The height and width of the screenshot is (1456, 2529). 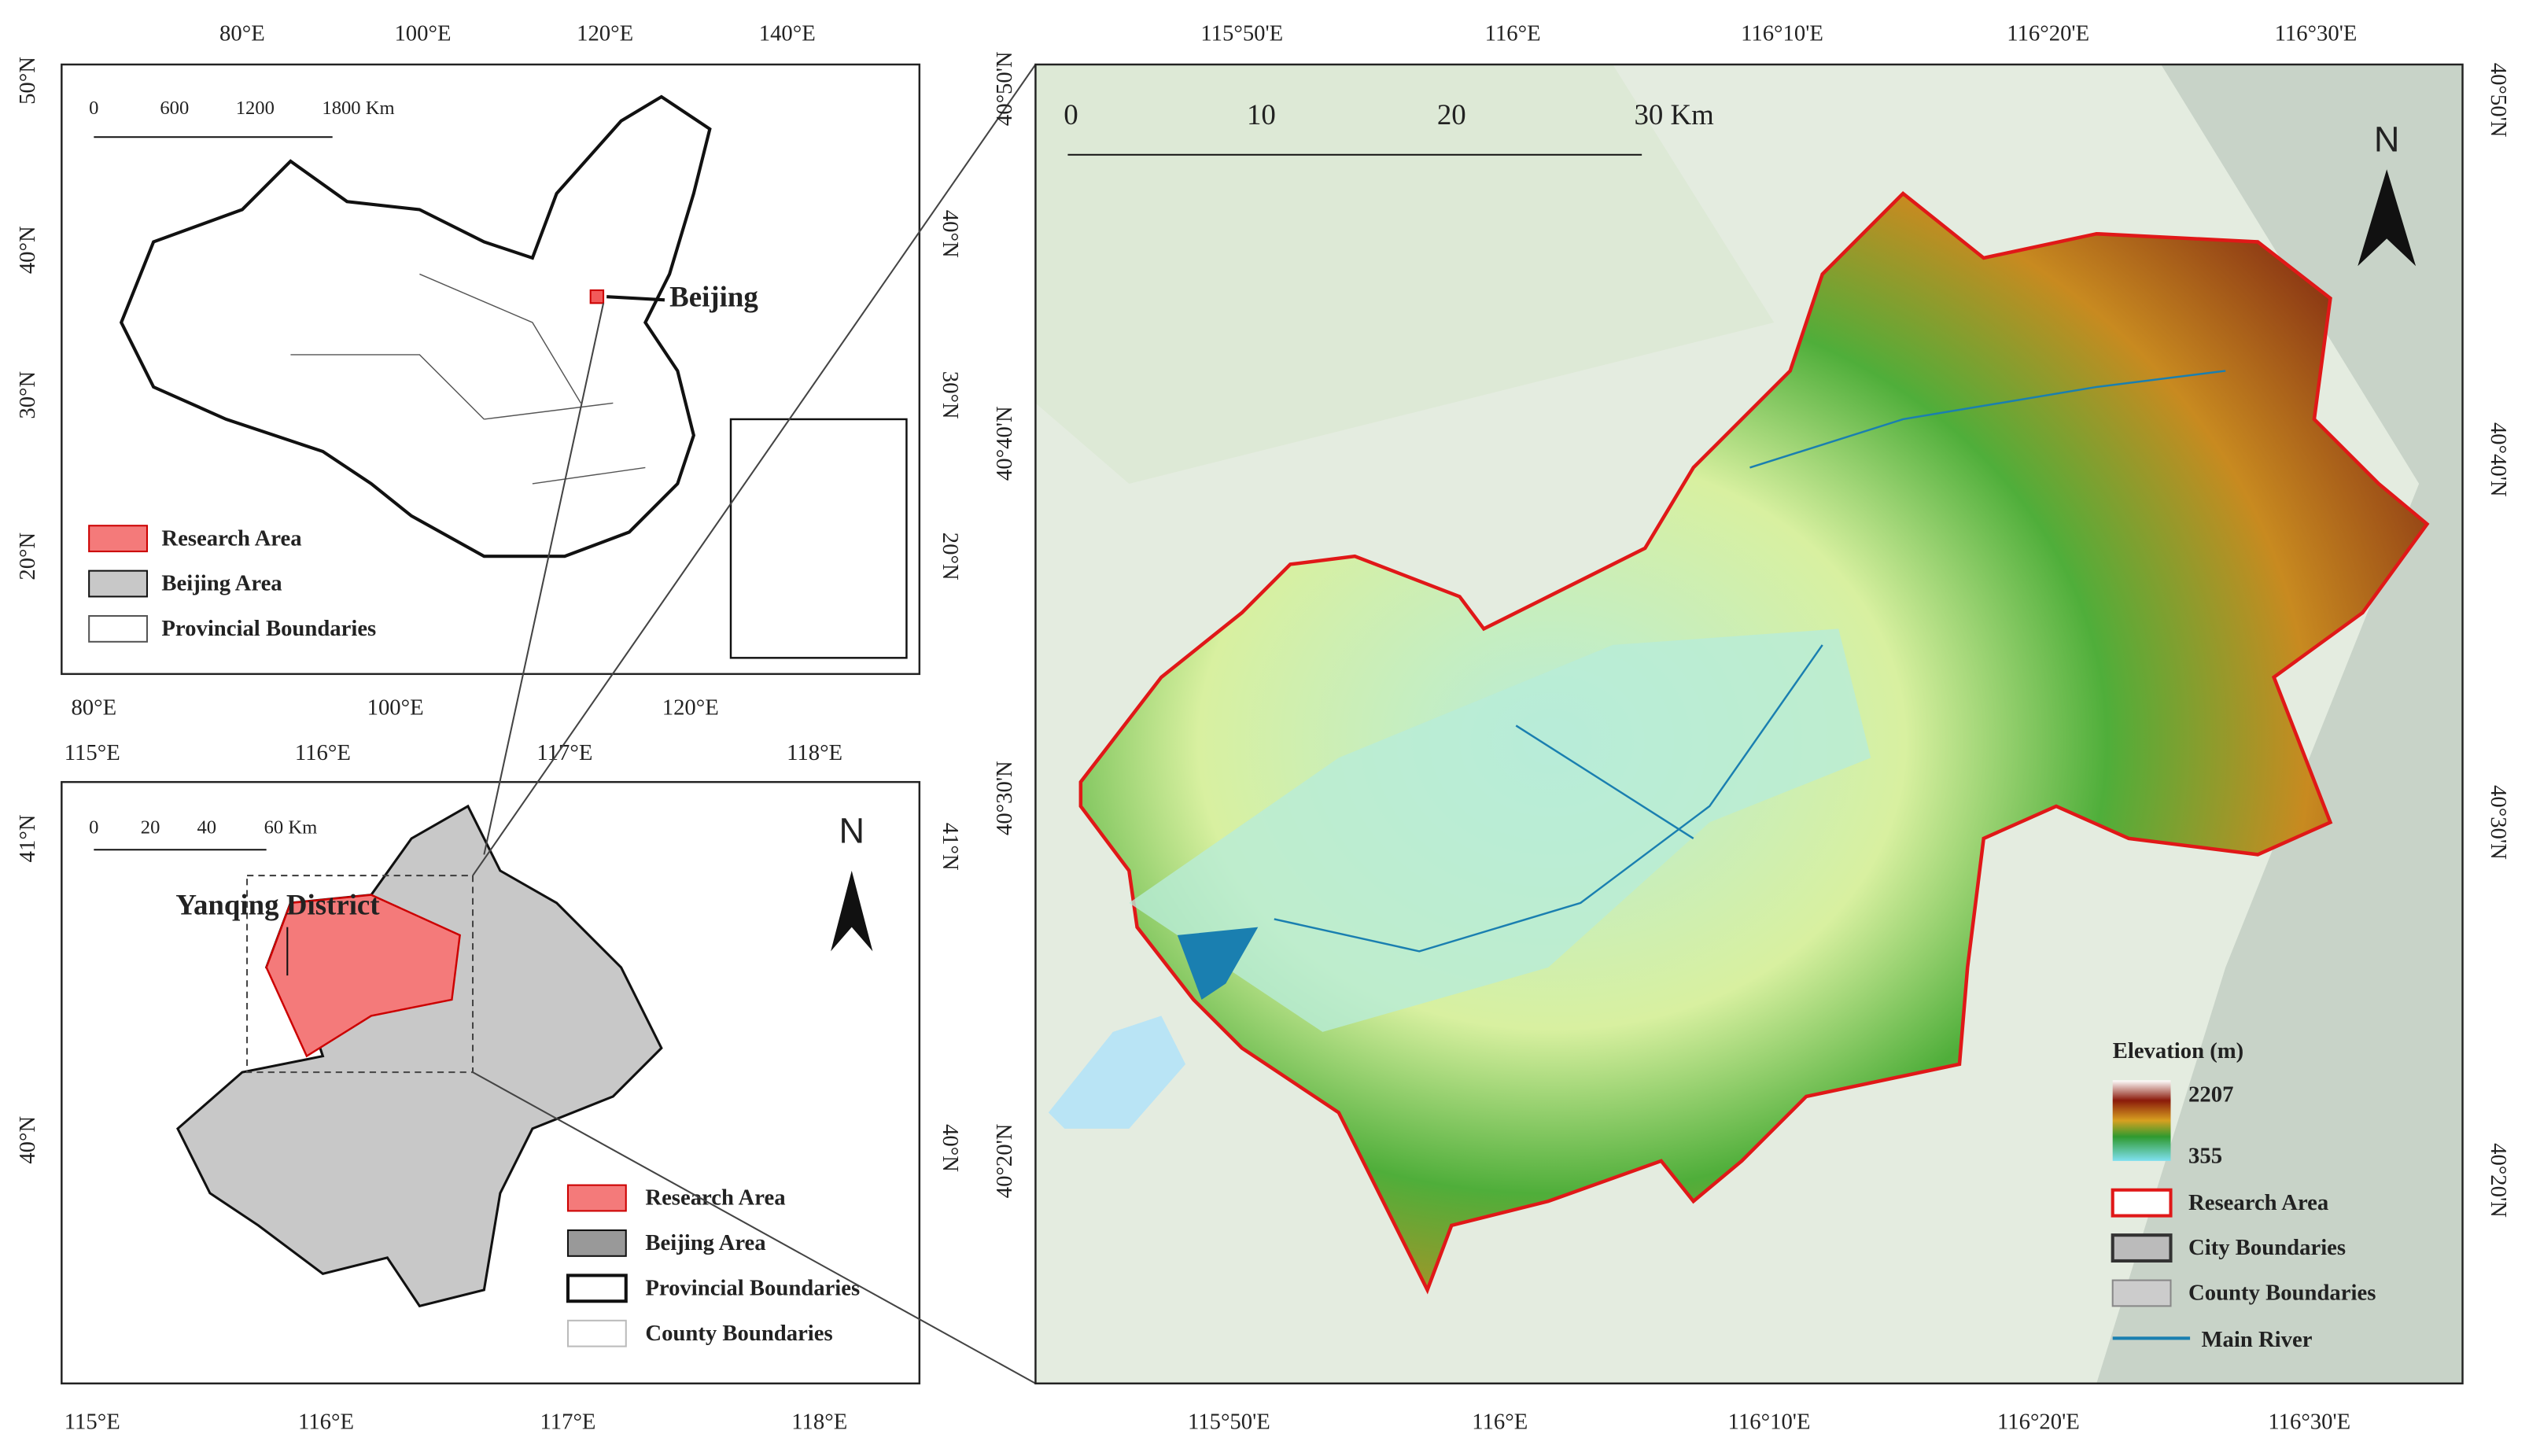 I want to click on china-outline, so click(x=416, y=326).